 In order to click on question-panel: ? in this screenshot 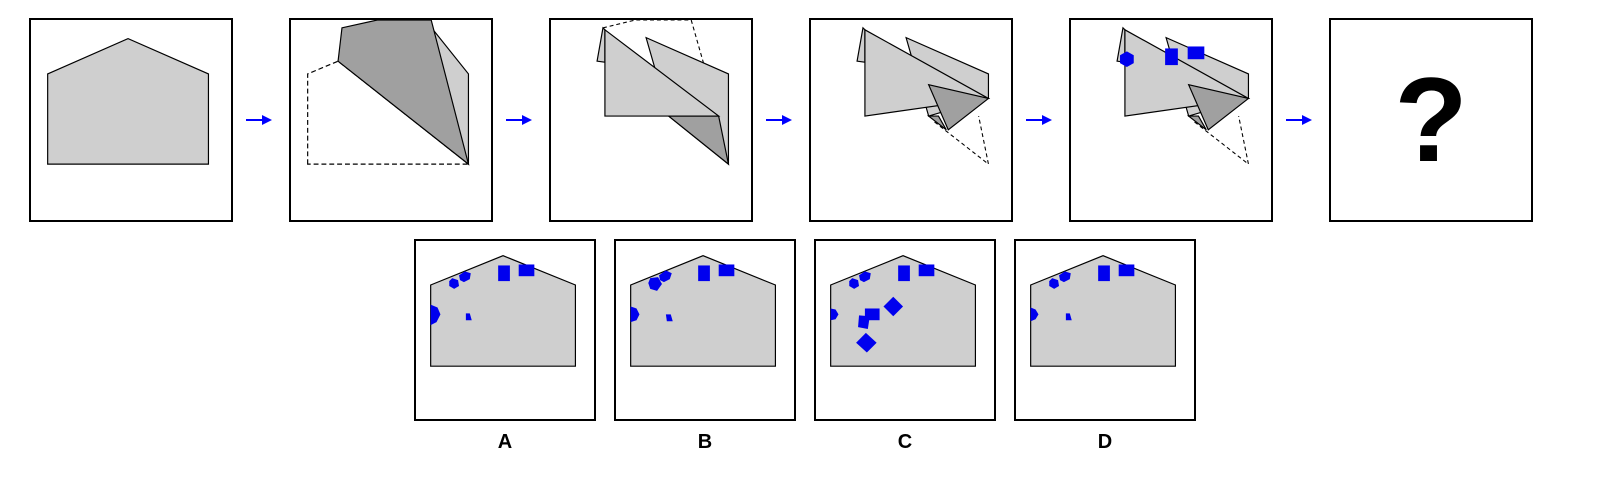, I will do `click(1431, 120)`.